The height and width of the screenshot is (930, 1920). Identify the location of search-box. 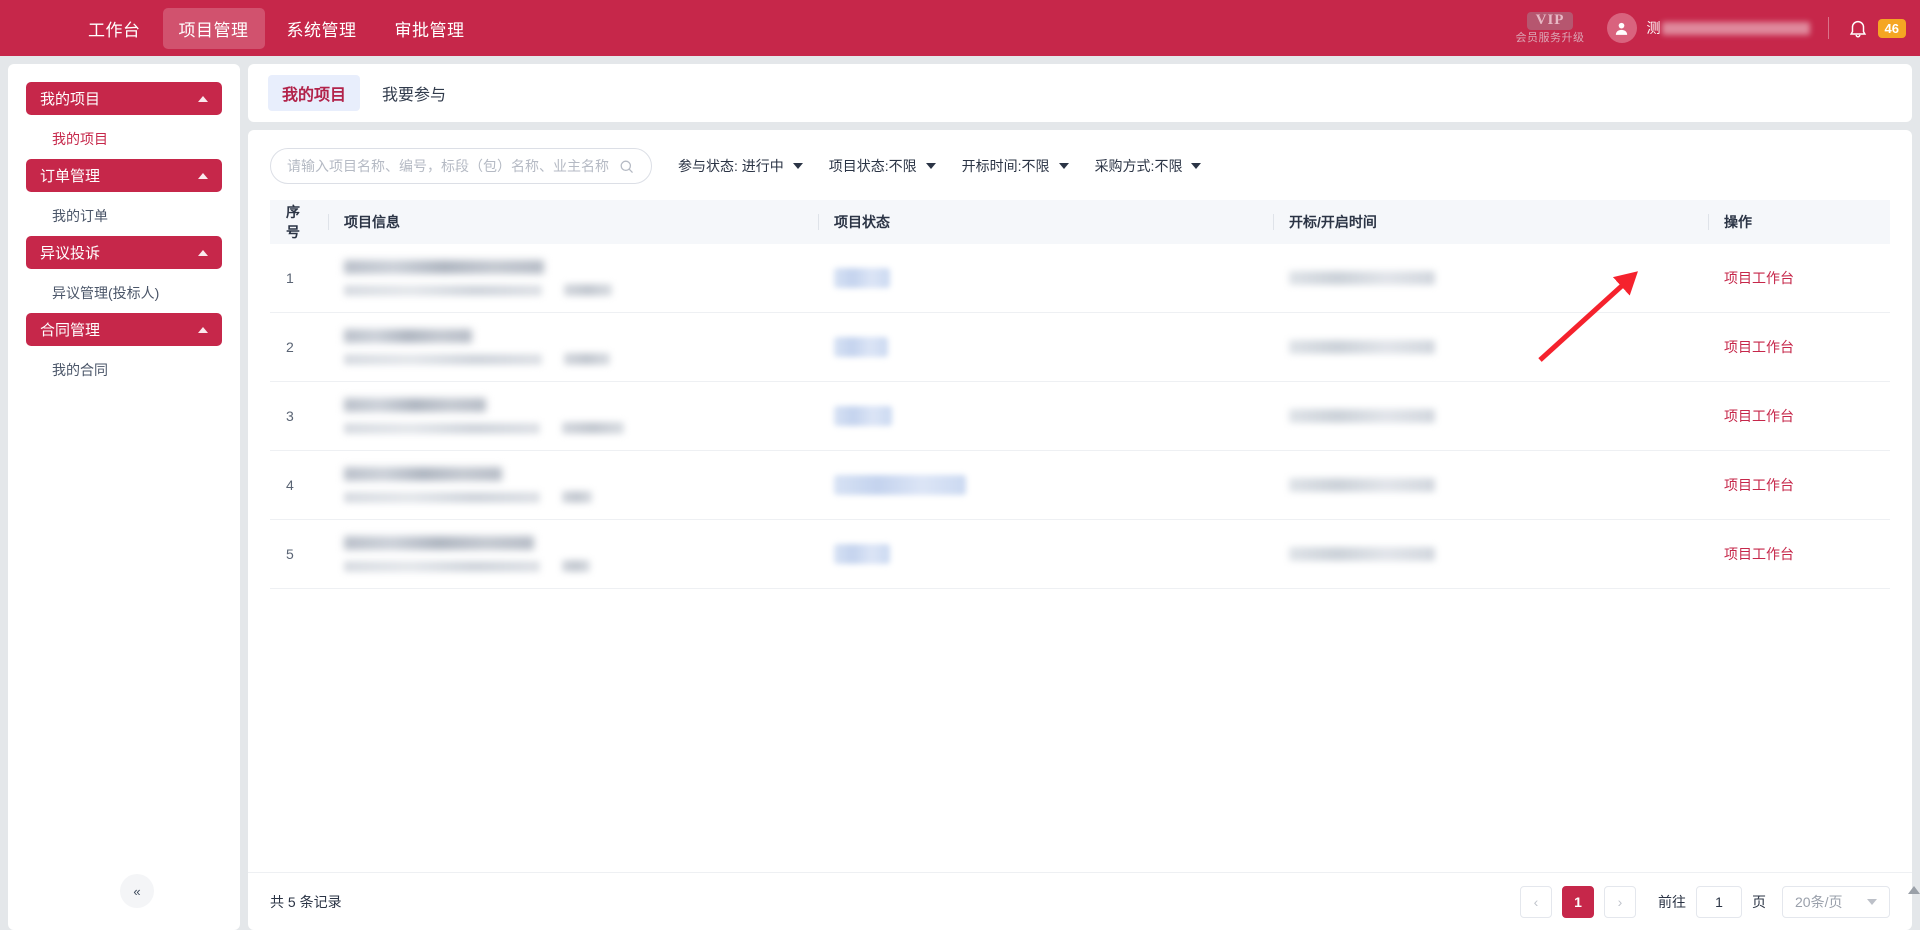
(461, 166).